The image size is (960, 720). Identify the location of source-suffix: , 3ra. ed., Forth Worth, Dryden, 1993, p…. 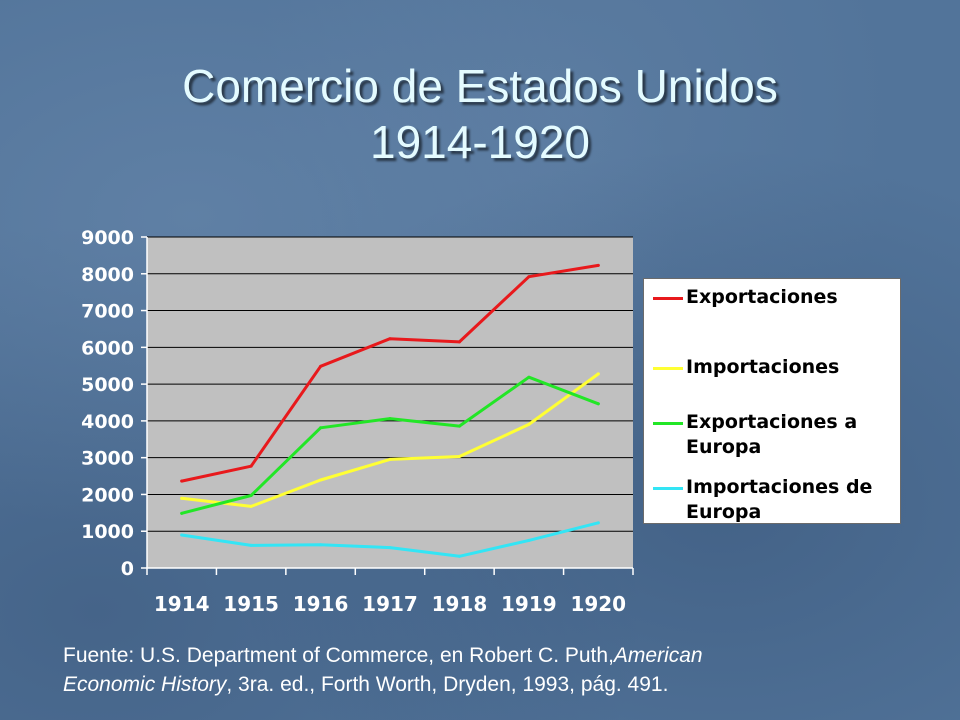
(447, 684).